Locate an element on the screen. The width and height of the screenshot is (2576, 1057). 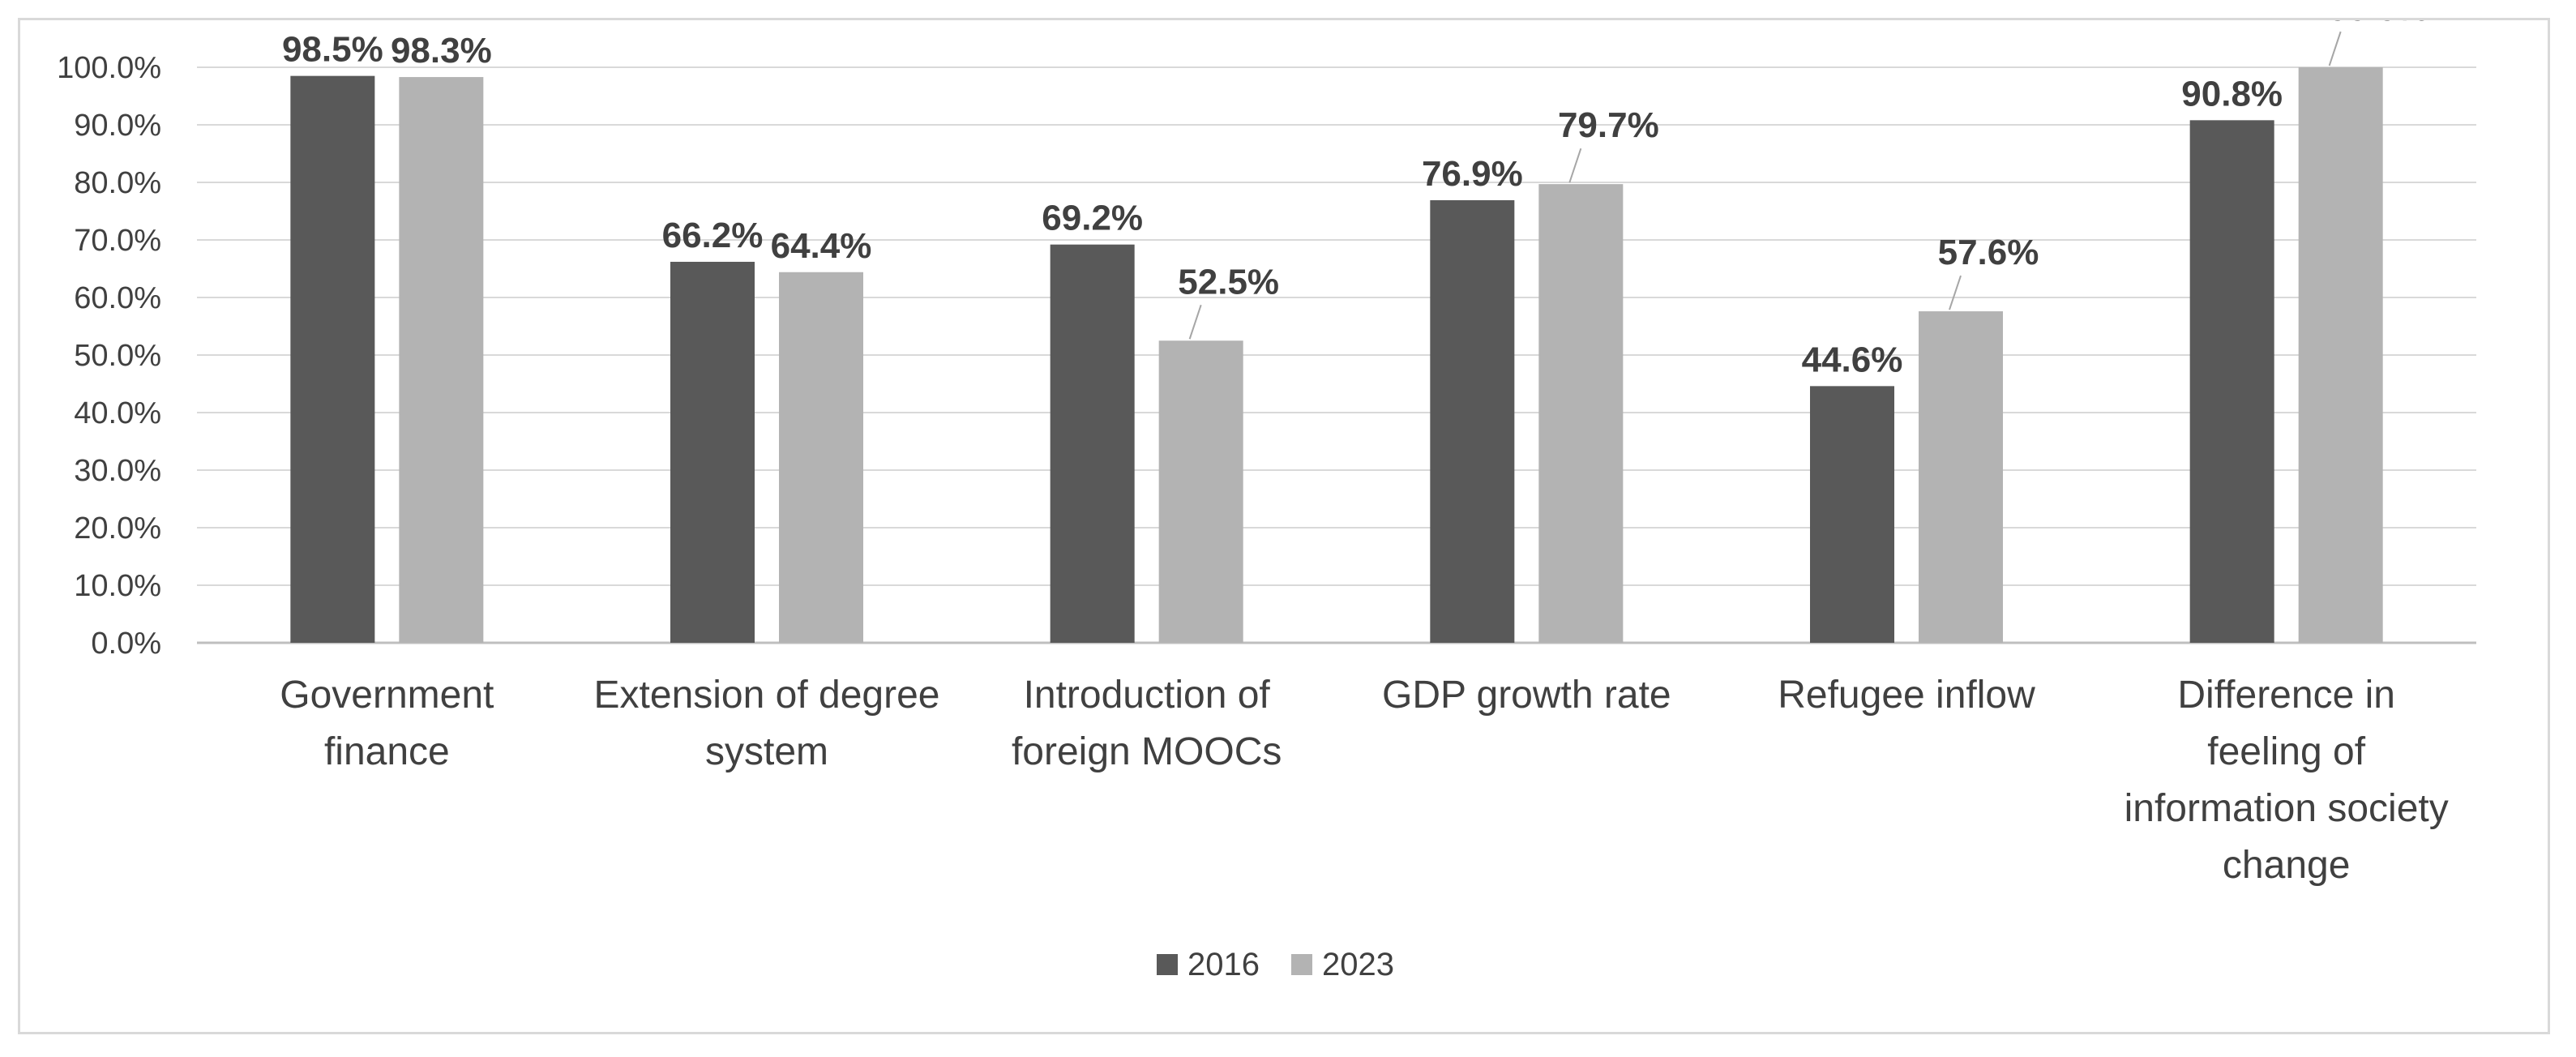
data-label-2023-0: 98.3% is located at coordinates (441, 51).